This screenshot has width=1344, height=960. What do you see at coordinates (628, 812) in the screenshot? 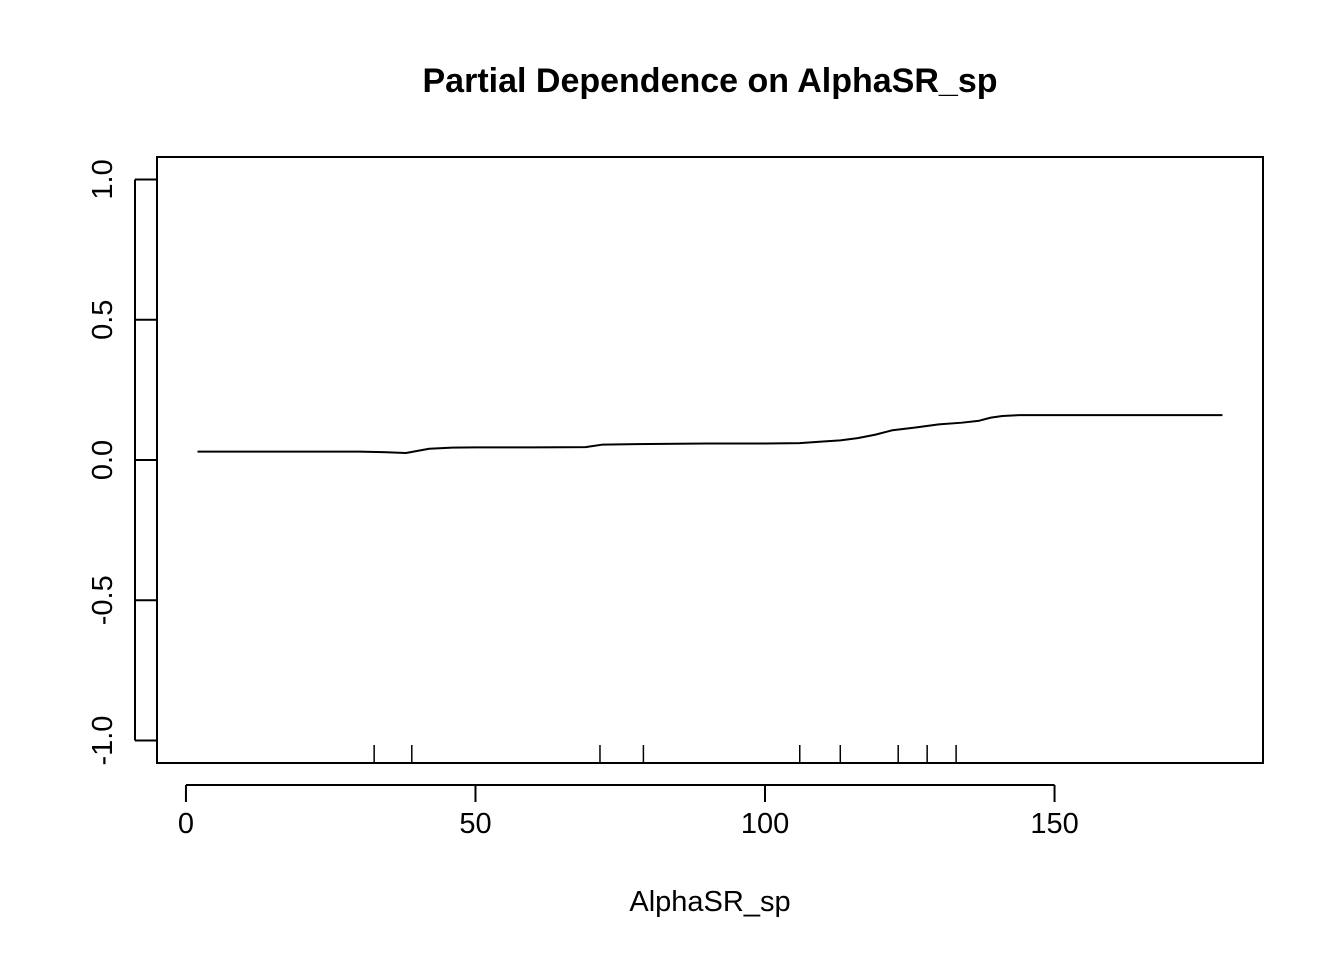
I see `x-axis: 0 50 100 150` at bounding box center [628, 812].